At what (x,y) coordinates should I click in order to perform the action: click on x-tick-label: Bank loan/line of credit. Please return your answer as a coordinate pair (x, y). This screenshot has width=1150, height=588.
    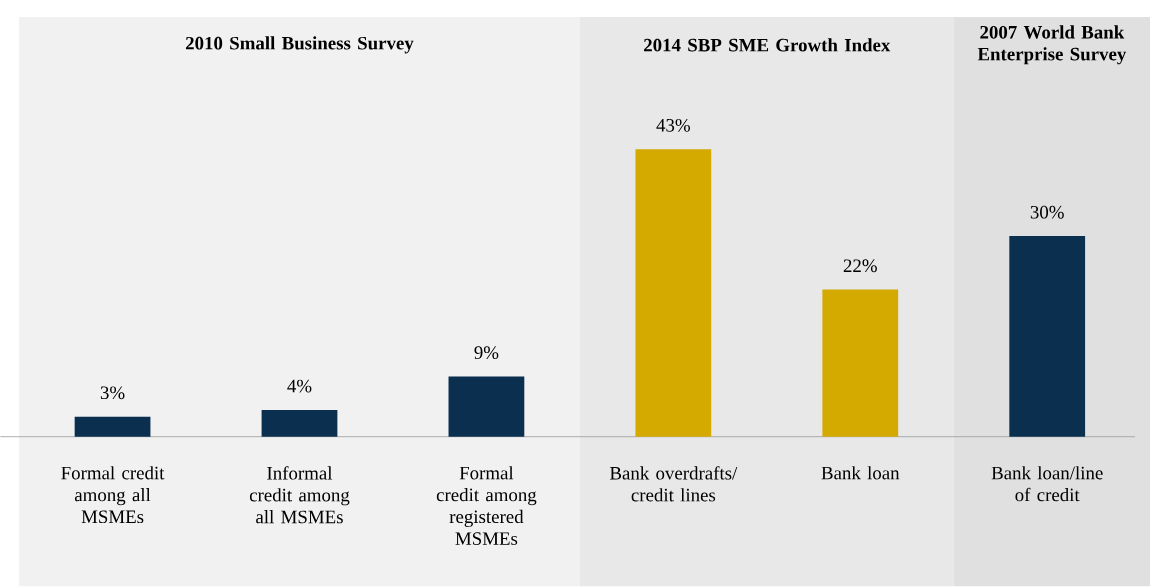
    Looking at the image, I should click on (1047, 484).